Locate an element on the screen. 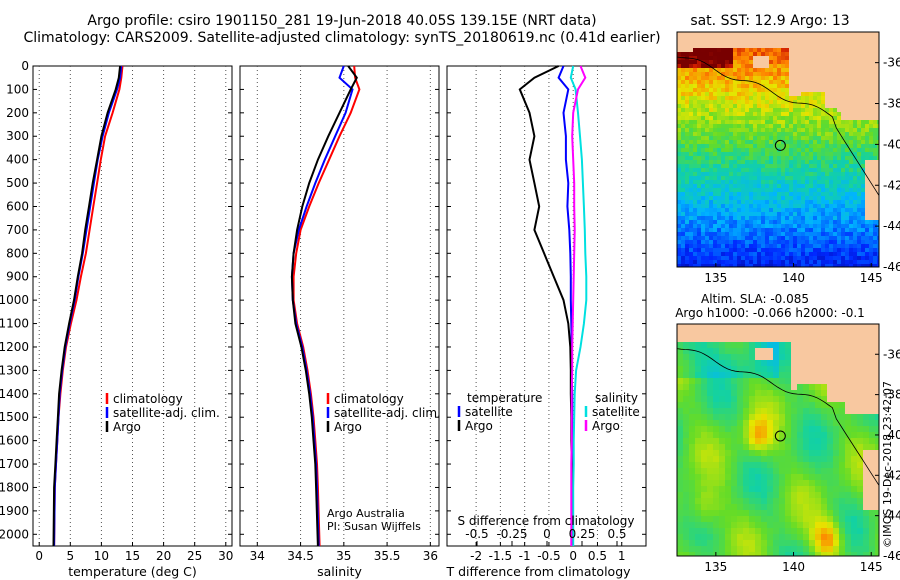 The image size is (900, 580). s-tick-label: 0 is located at coordinates (547, 534).